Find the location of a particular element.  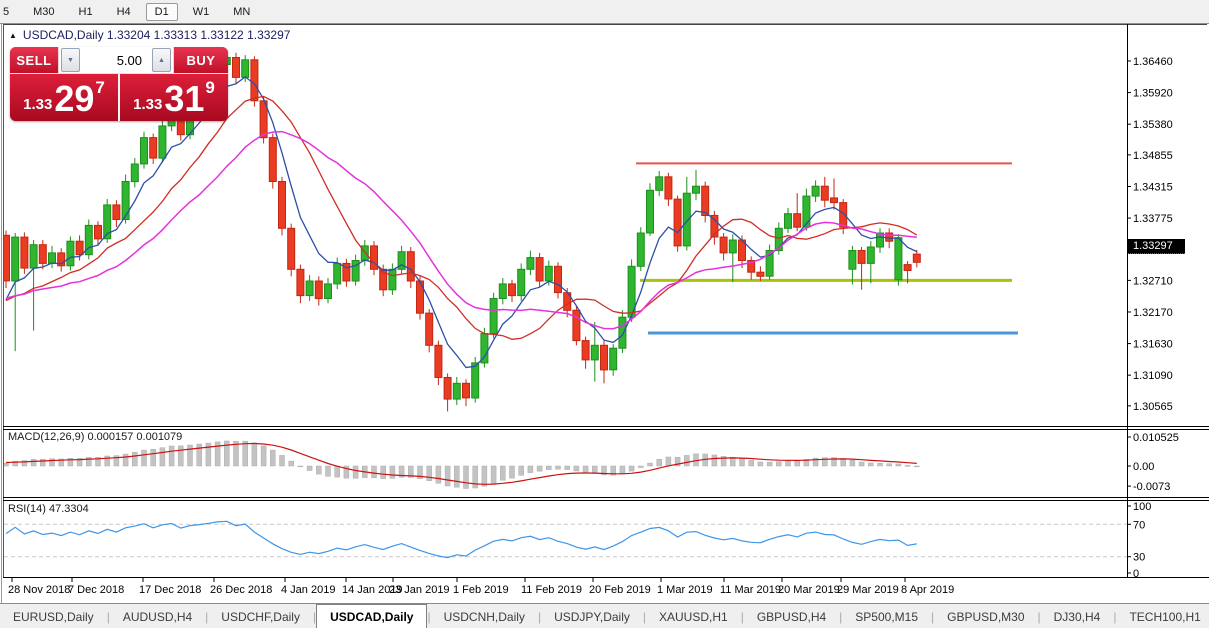

sell-price-button: 1.33 29 7 is located at coordinates (65, 97).